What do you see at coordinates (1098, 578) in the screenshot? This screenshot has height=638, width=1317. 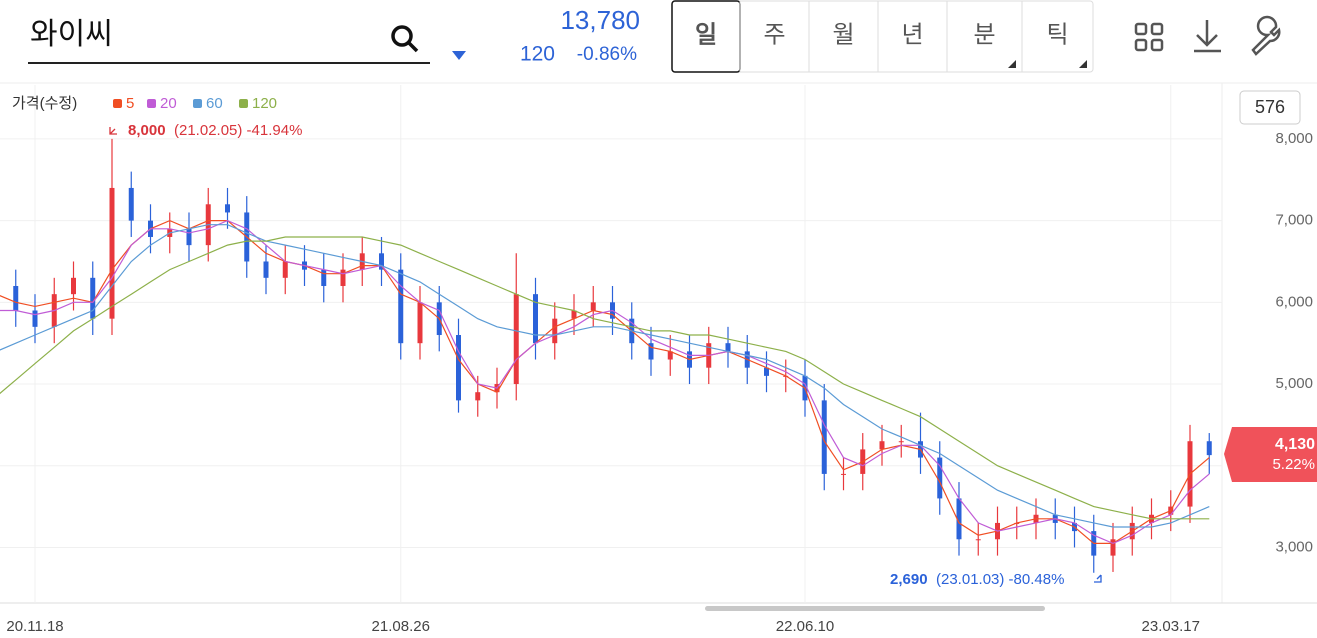 I see `low-arrow` at bounding box center [1098, 578].